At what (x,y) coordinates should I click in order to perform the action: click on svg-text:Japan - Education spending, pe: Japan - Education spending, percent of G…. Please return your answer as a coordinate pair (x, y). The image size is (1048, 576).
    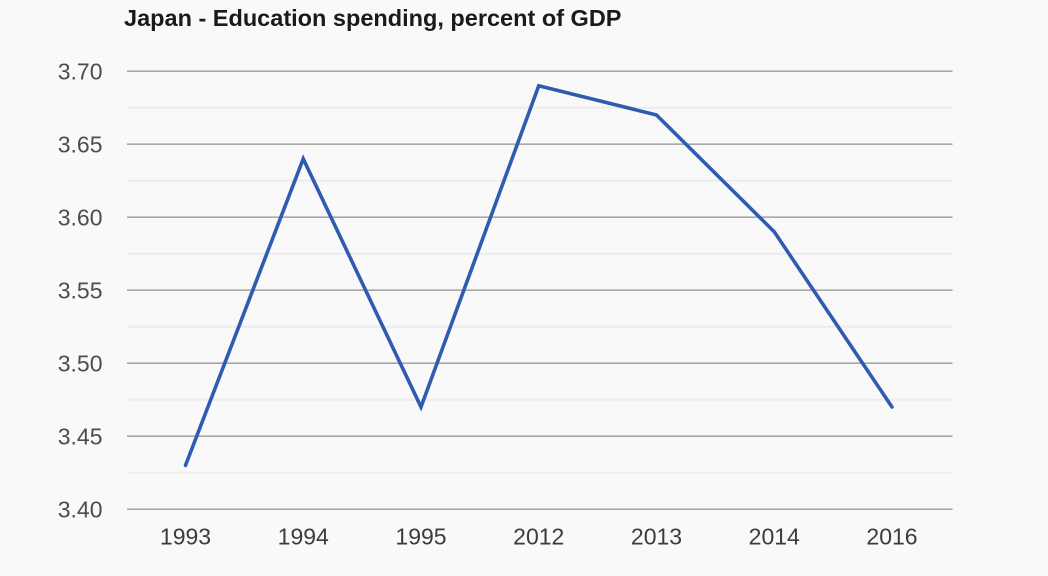
    Looking at the image, I should click on (372, 18).